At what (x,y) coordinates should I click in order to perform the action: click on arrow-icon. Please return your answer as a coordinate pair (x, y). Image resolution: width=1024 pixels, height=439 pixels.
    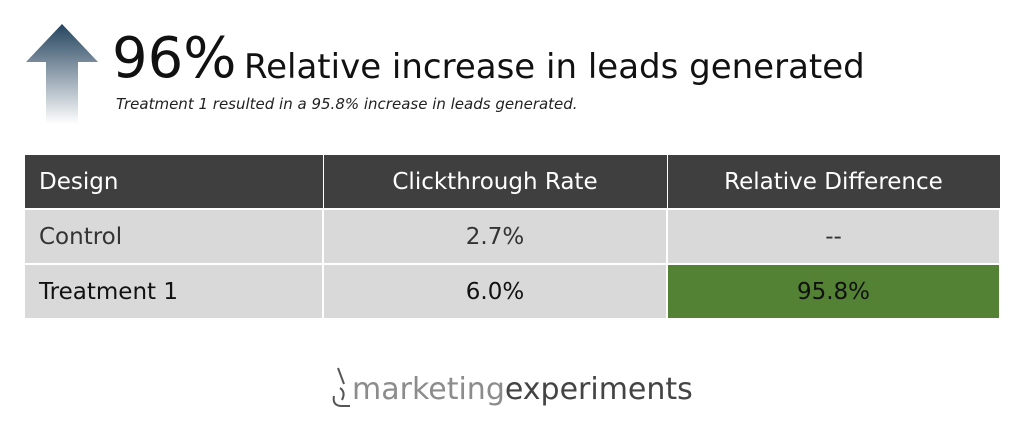
    Looking at the image, I should click on (62, 74).